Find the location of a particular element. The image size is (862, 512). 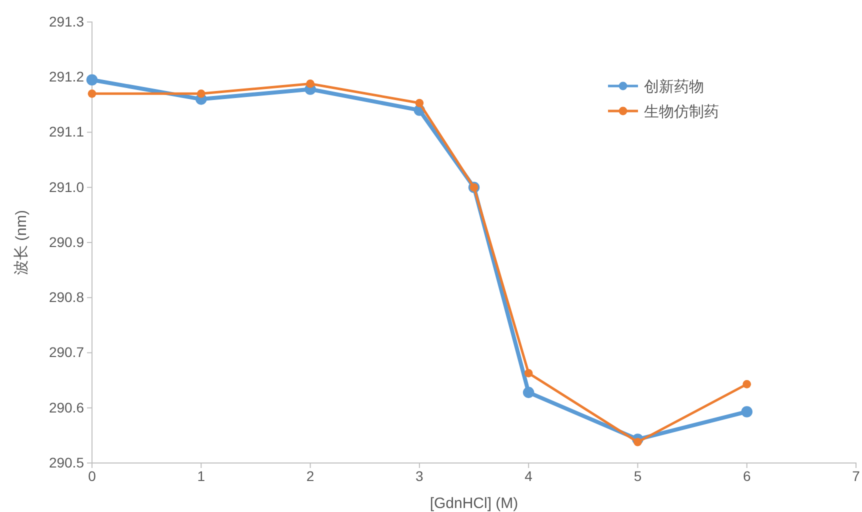

y-tick-label: 290.5 is located at coordinates (66, 462).